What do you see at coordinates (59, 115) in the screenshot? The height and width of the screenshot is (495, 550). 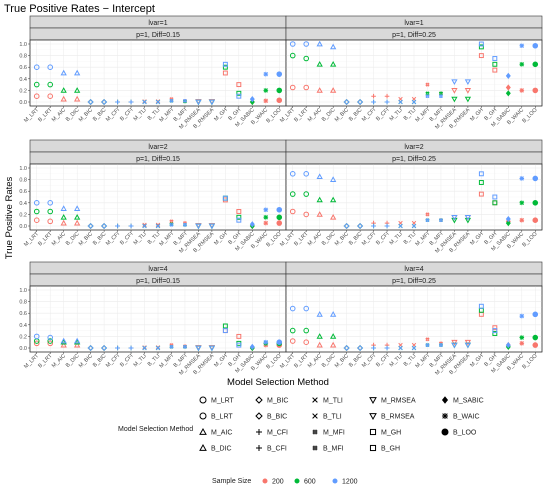 I see `x-tick-label: M_AIC` at bounding box center [59, 115].